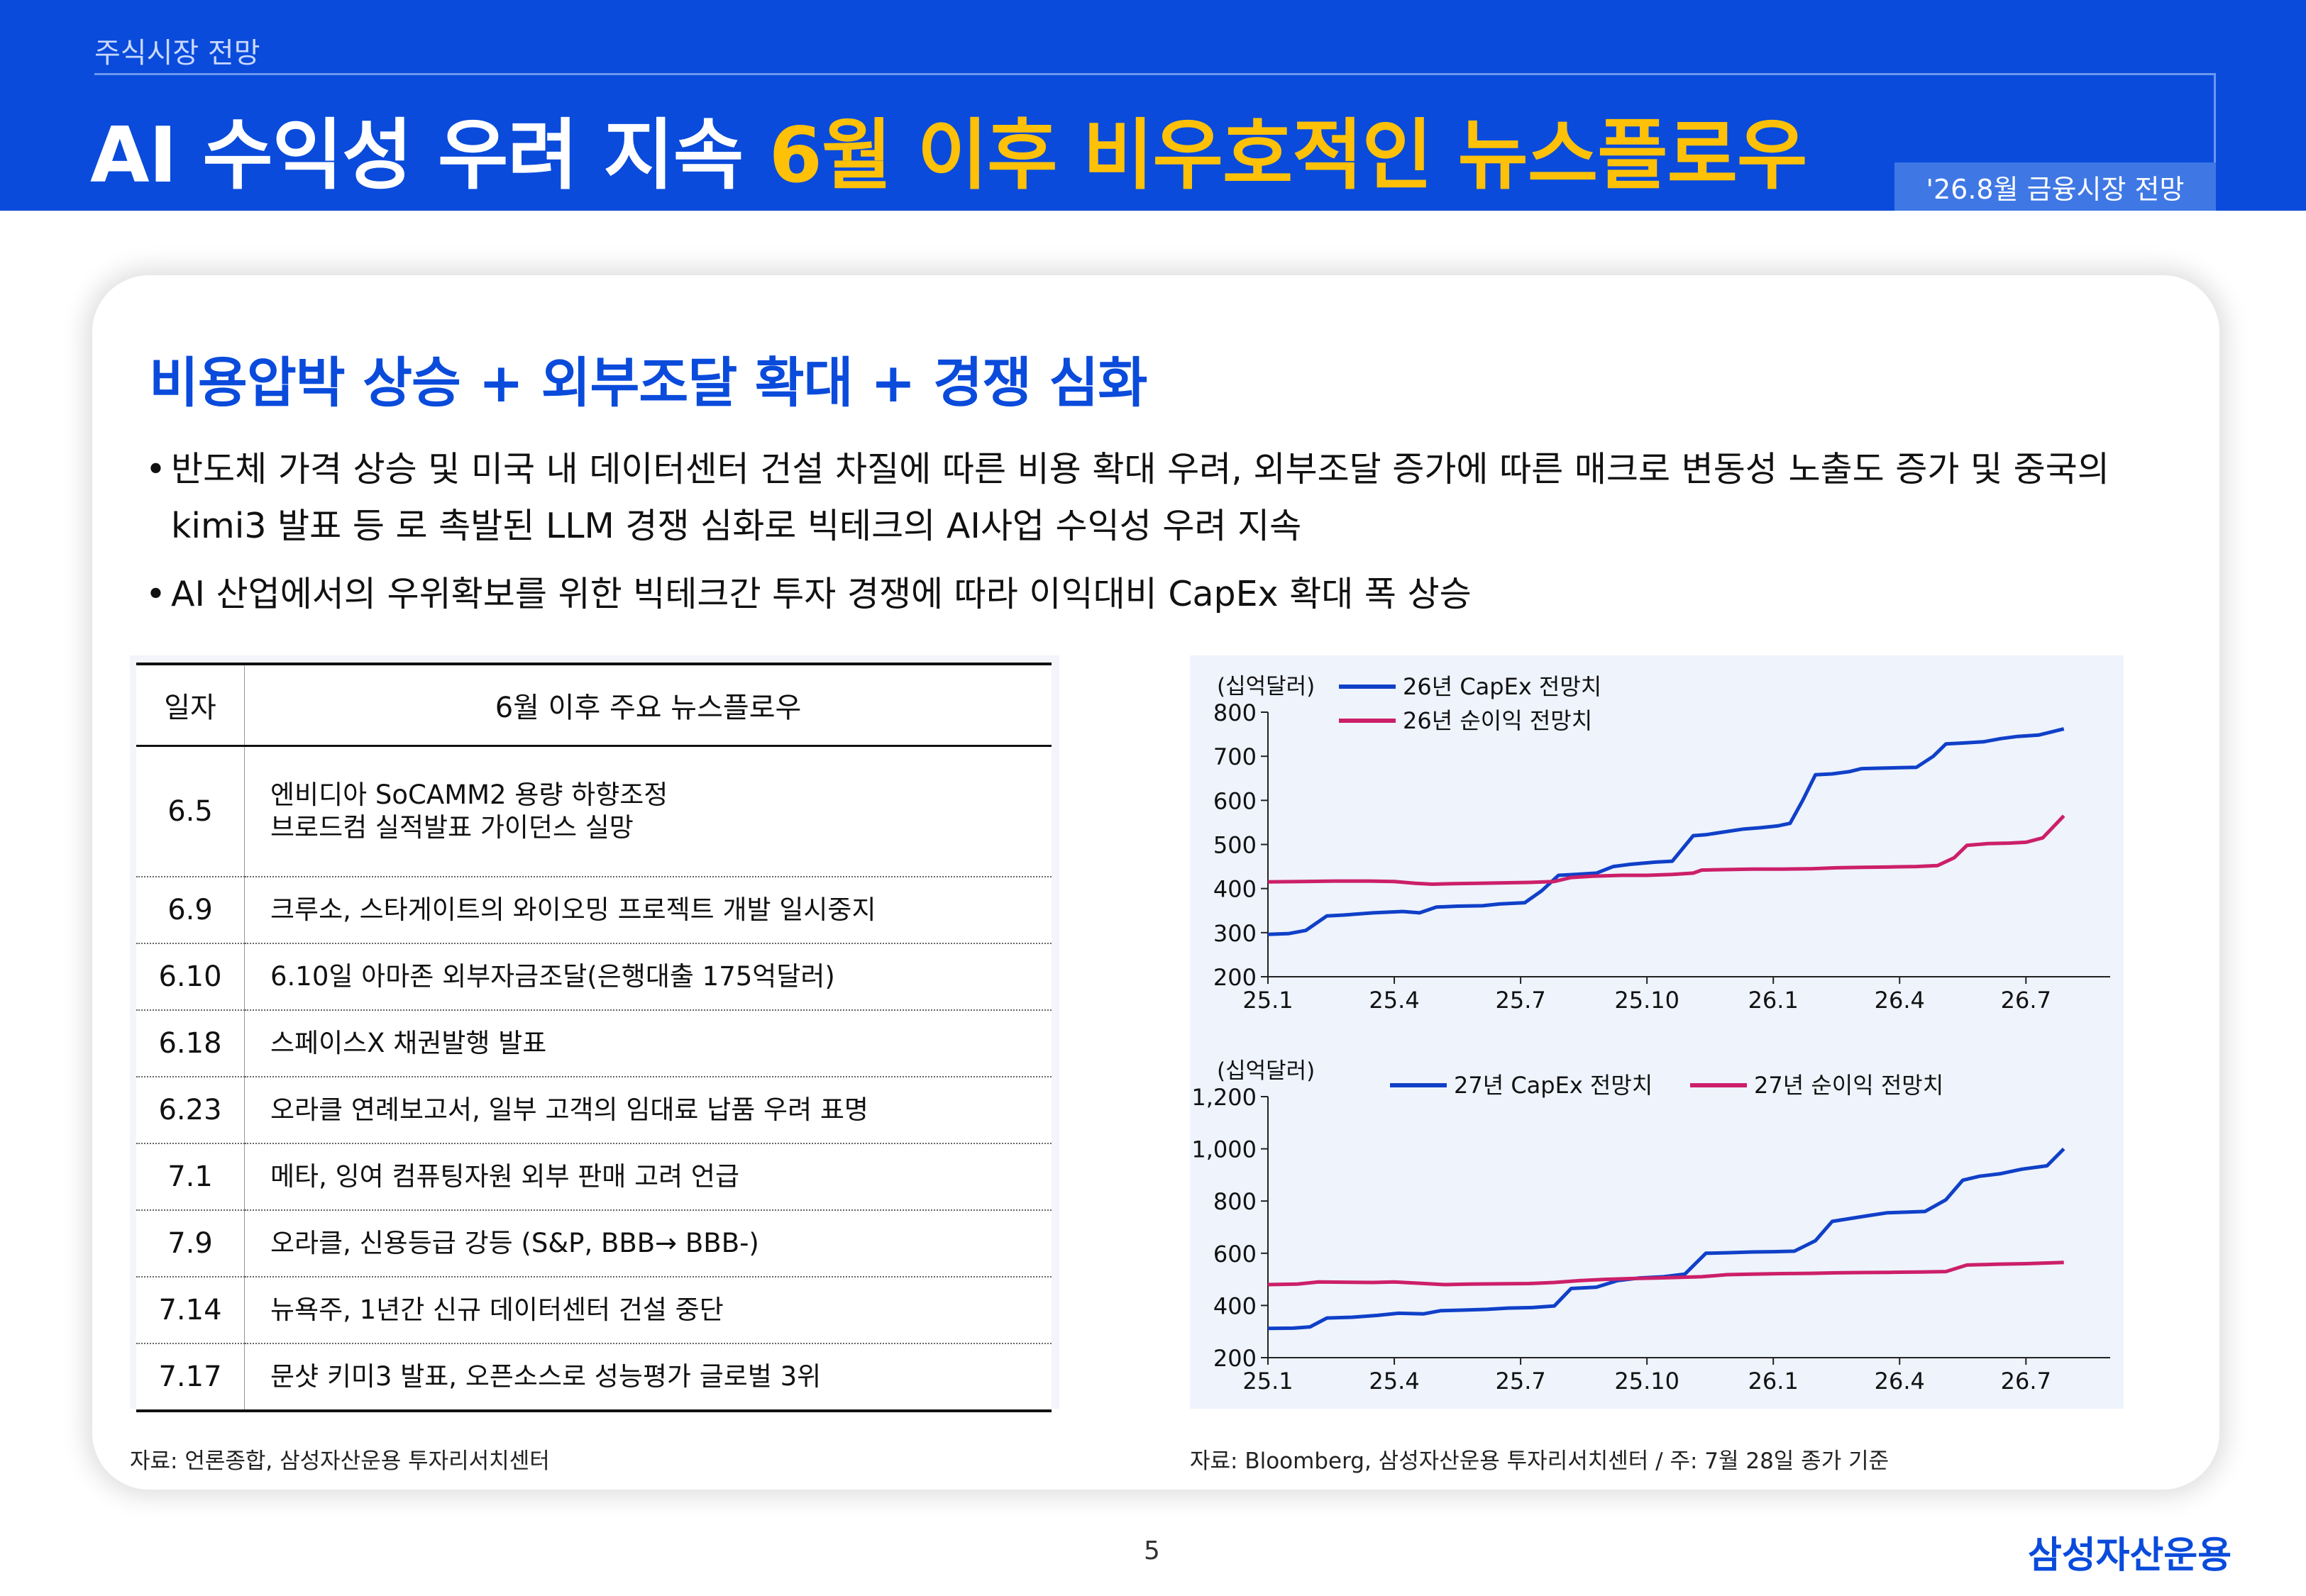 This screenshot has width=2306, height=1596. Describe the element at coordinates (648, 1111) in the screenshot. I see `row-event: 오라클 연례보고서, 일부 고객의 임대료 납품 우려 표명` at that location.